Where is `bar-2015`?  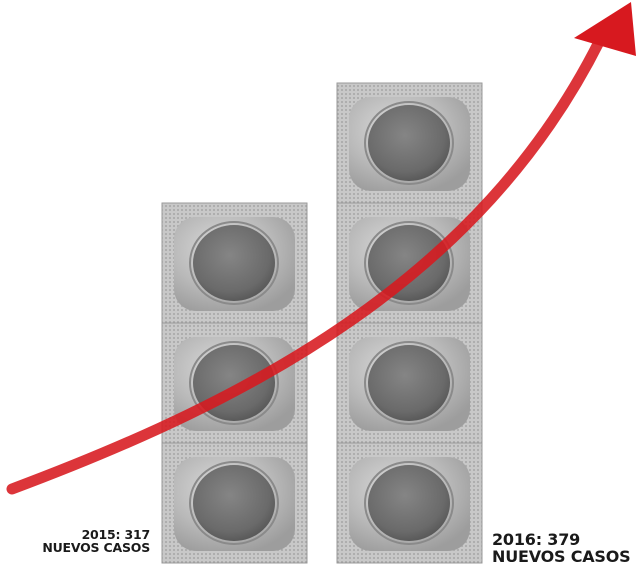 bar-2015 is located at coordinates (234, 383).